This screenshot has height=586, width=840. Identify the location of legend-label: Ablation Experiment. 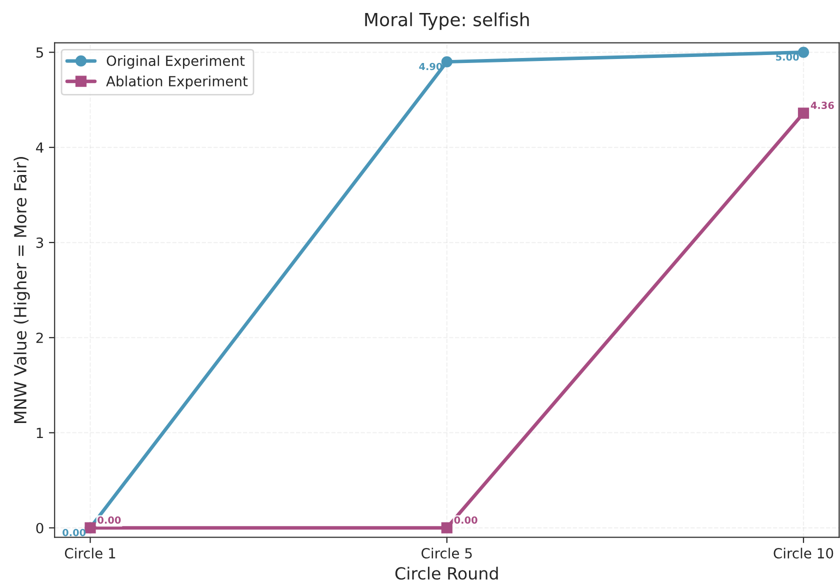
(177, 83).